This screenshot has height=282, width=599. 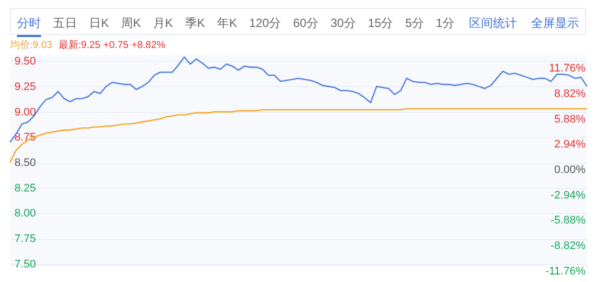 What do you see at coordinates (65, 23) in the screenshot?
I see `text: 五日` at bounding box center [65, 23].